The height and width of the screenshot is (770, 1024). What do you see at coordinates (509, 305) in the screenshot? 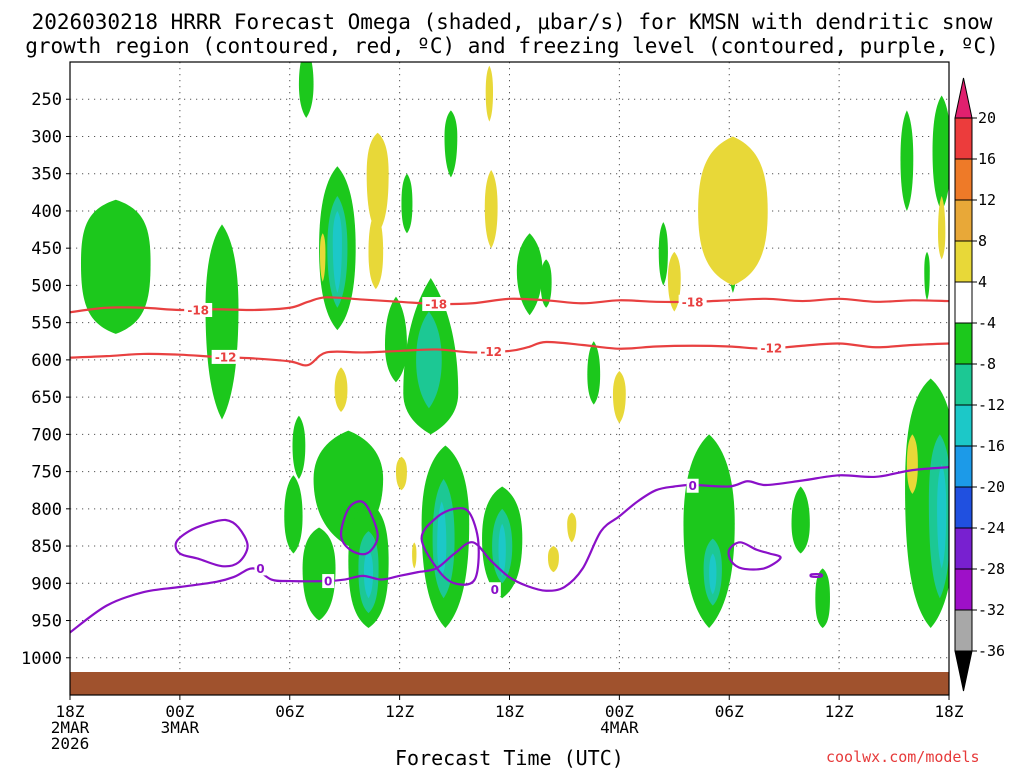
I see `contour-minus18-line` at bounding box center [509, 305].